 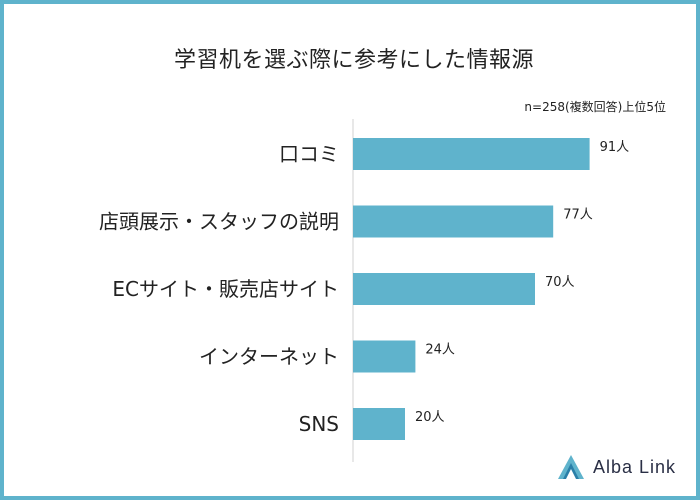 I want to click on category-label: 店頭展示・スタッフの説明, so click(x=219, y=222).